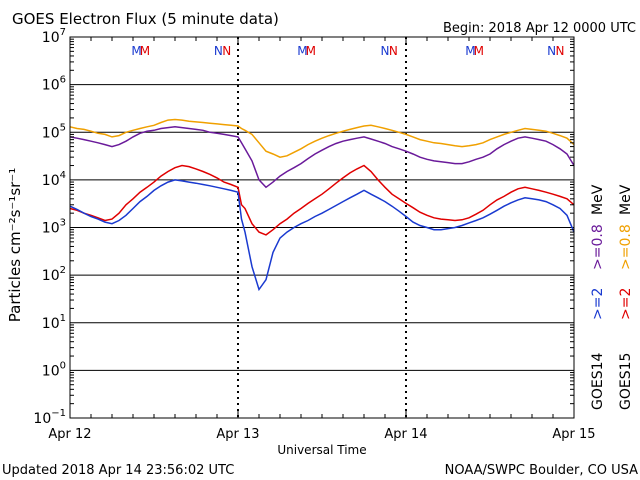 The image size is (640, 480). I want to click on legend-goes15-gt08: >=0.8, so click(626, 247).